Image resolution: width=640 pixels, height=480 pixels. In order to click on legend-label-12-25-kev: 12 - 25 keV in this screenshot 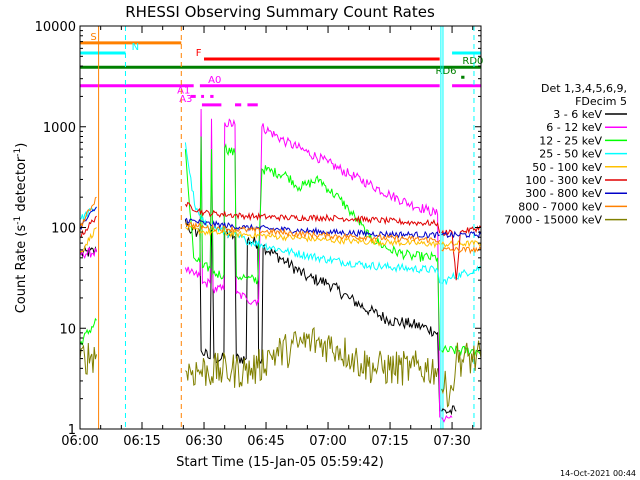, I will do `click(570, 140)`.